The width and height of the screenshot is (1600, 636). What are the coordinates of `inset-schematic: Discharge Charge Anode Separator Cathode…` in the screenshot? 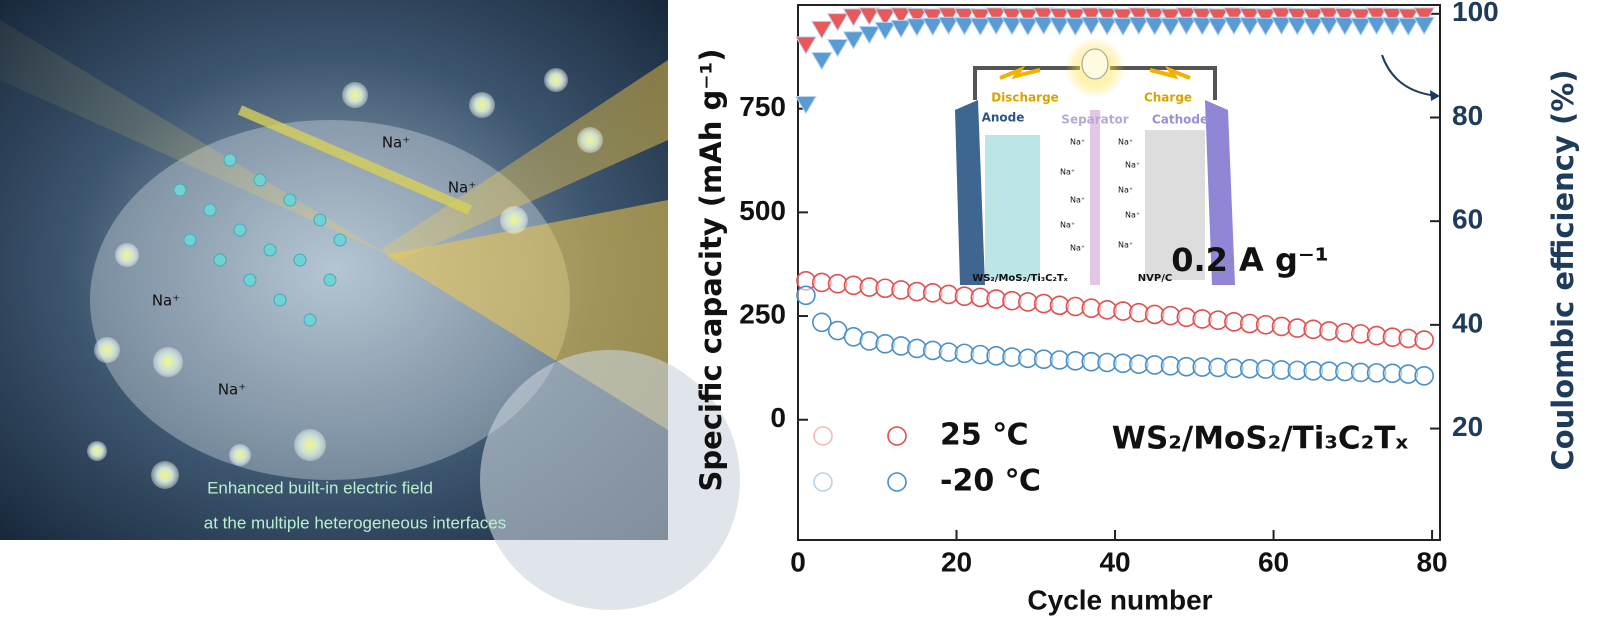 It's located at (1095, 161).